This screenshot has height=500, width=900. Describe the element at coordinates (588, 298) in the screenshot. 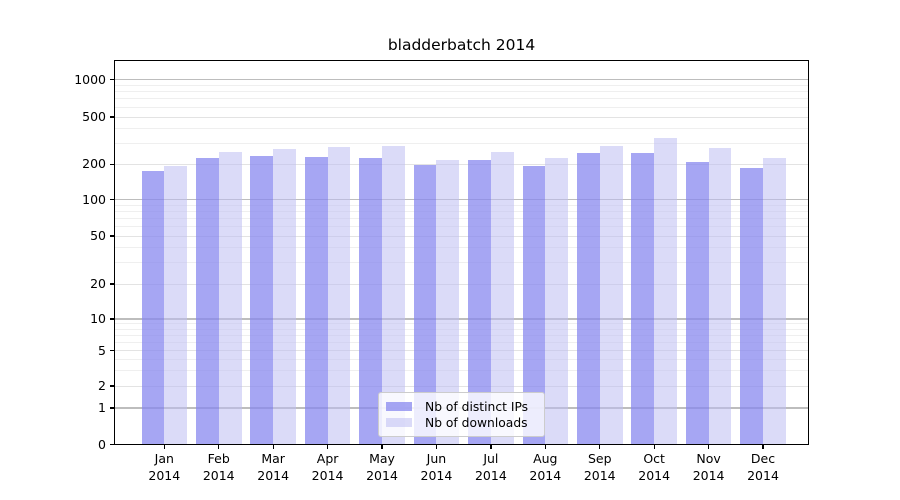

I see `bar-ips-sep` at that location.